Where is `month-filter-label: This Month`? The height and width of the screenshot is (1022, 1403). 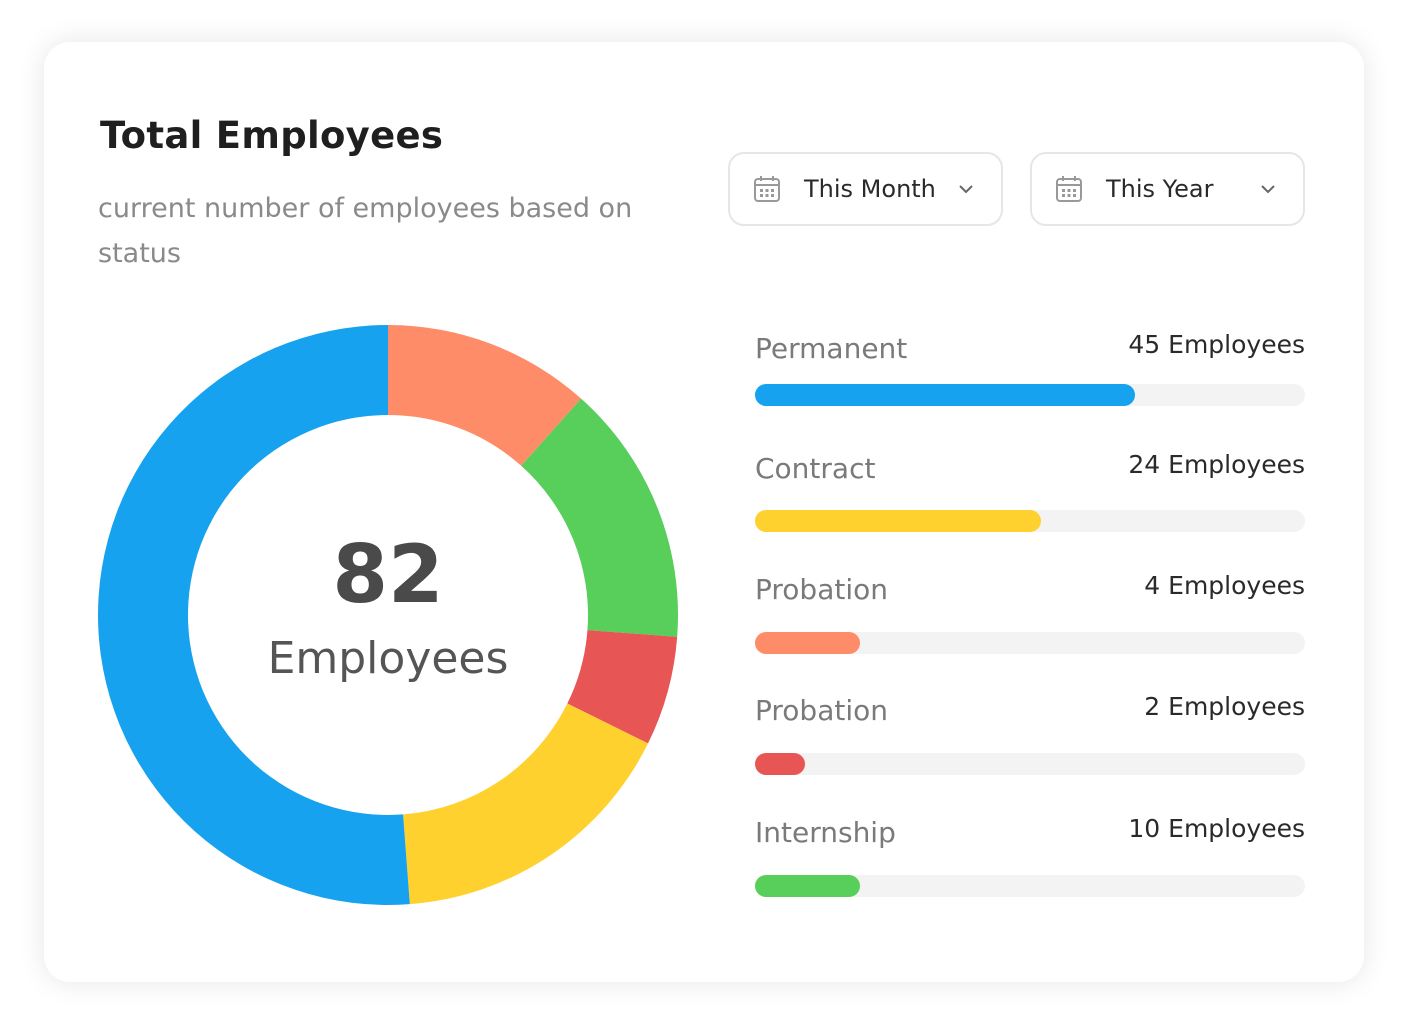 month-filter-label: This Month is located at coordinates (870, 189).